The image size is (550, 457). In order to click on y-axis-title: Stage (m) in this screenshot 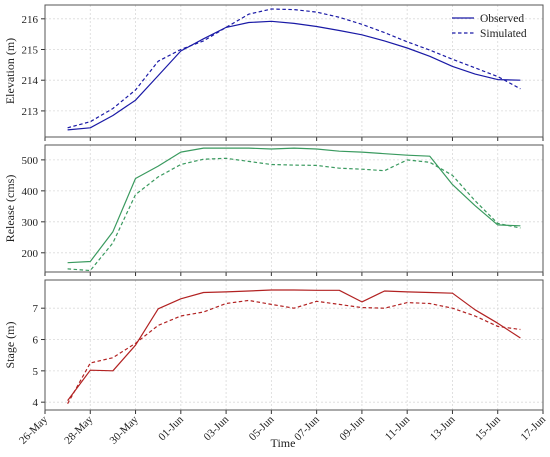, I will do `click(10, 345)`.